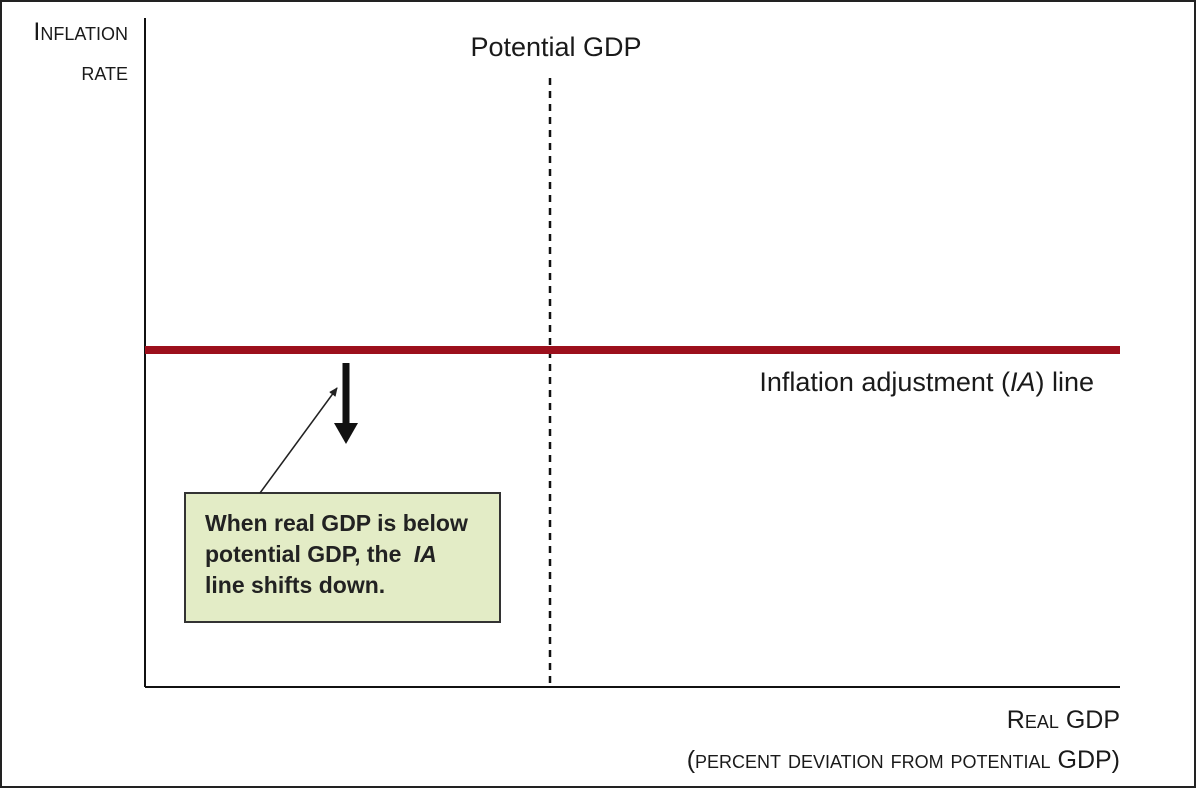 The height and width of the screenshot is (788, 1196). I want to click on x-axis-label: Real GDP, so click(1063, 720).